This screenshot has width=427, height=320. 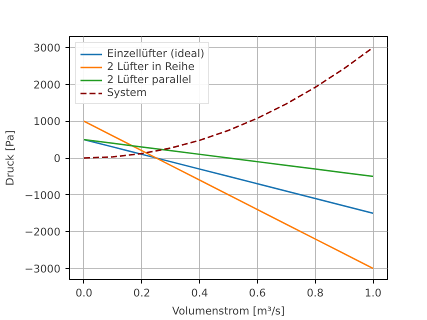 What do you see at coordinates (47, 48) in the screenshot?
I see `y-tick-label: 3000` at bounding box center [47, 48].